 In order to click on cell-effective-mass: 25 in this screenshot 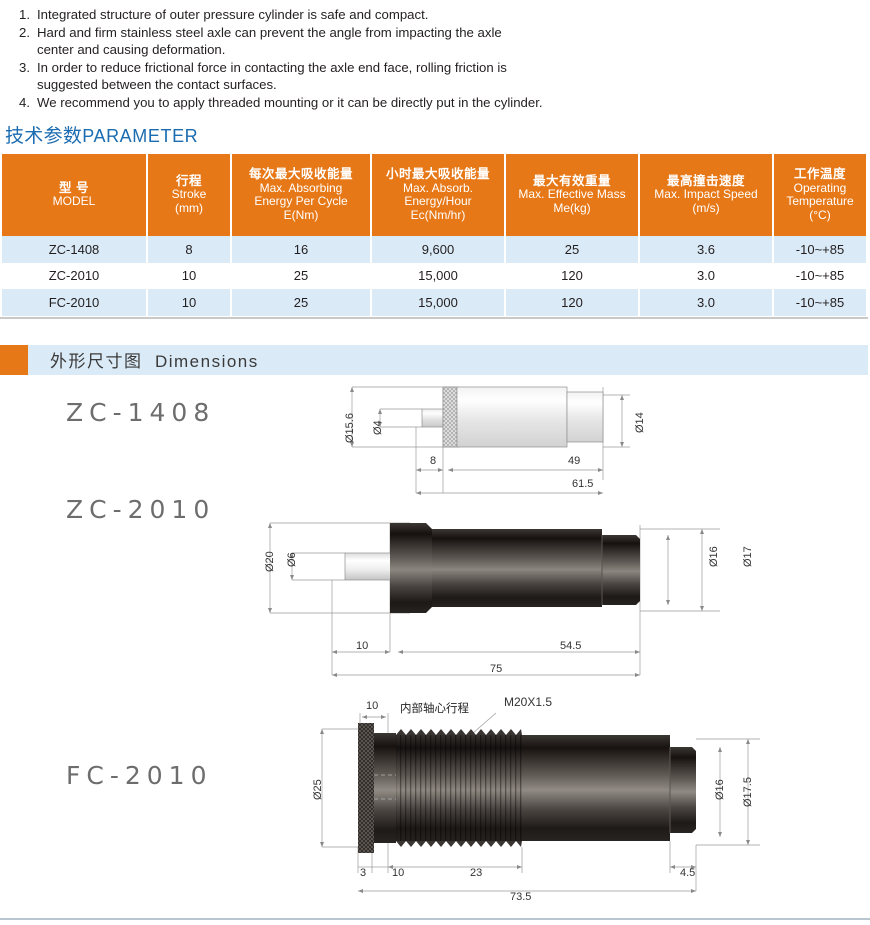, I will do `click(572, 249)`.